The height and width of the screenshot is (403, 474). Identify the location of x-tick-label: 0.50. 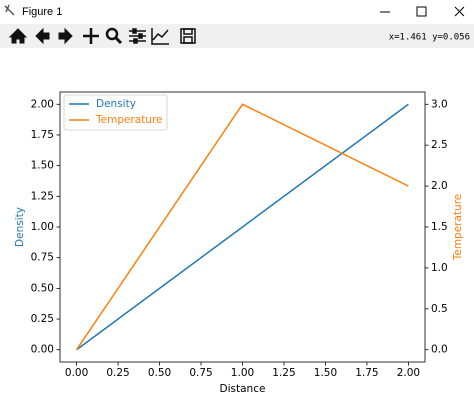
(159, 373).